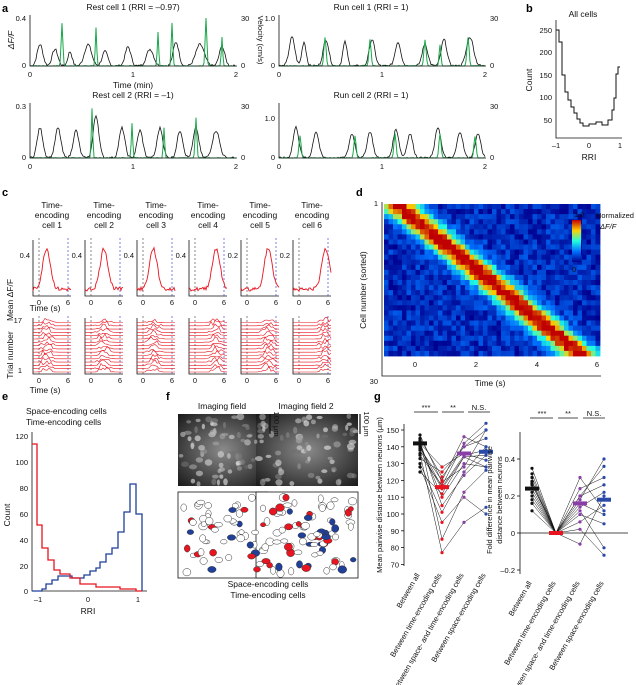 The height and width of the screenshot is (685, 636). Describe the element at coordinates (187, 548) in the screenshot. I see `f-cell-field1` at that location.